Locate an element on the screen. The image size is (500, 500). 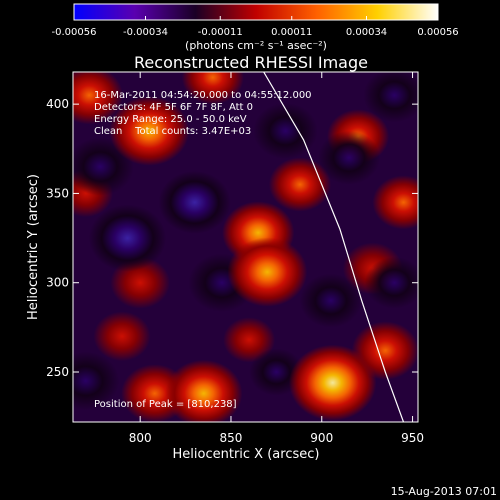
x-tick-label: 800 is located at coordinates (140, 438).